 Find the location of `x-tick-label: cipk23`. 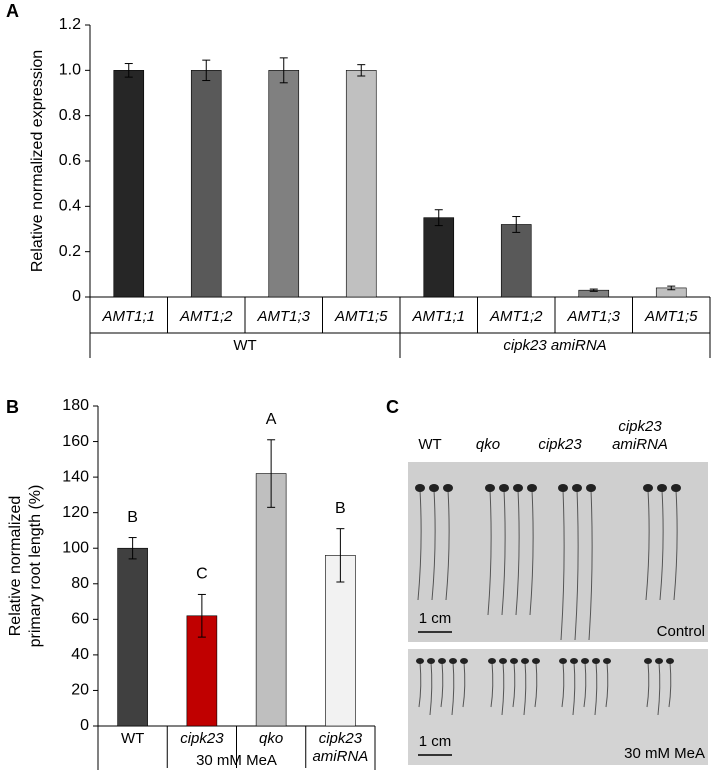

x-tick-label: cipk23 is located at coordinates (202, 738).